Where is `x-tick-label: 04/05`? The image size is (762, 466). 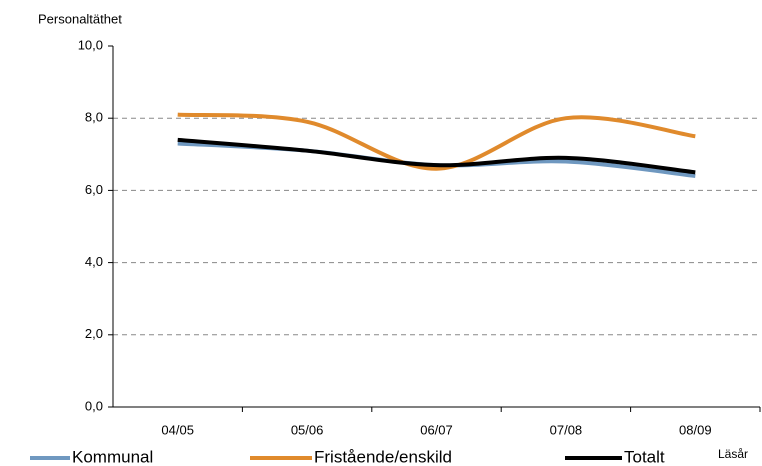 x-tick-label: 04/05 is located at coordinates (177, 429).